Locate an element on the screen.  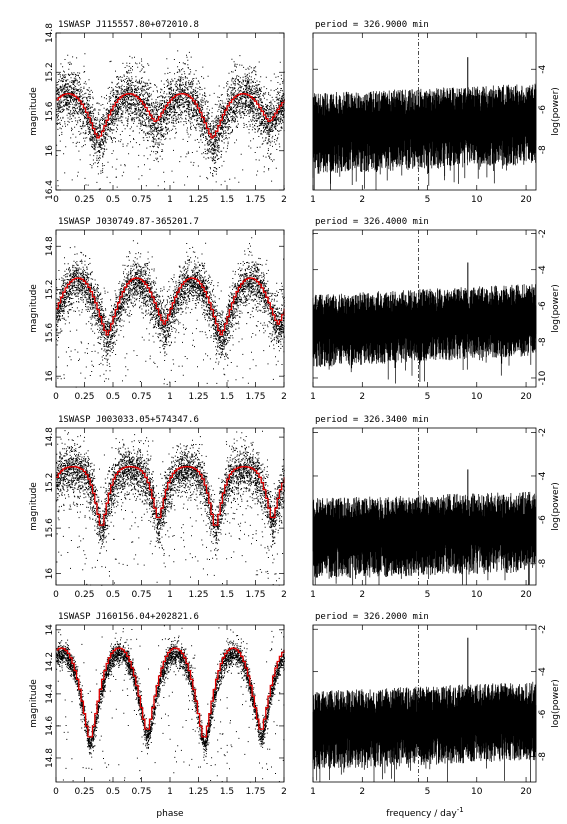
y-tick-label: -10 is located at coordinates (543, 377).